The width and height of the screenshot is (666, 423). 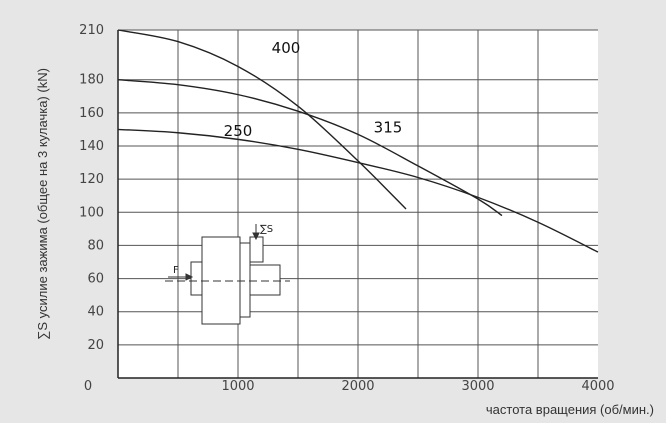 I want to click on jaw-top, so click(x=256, y=249).